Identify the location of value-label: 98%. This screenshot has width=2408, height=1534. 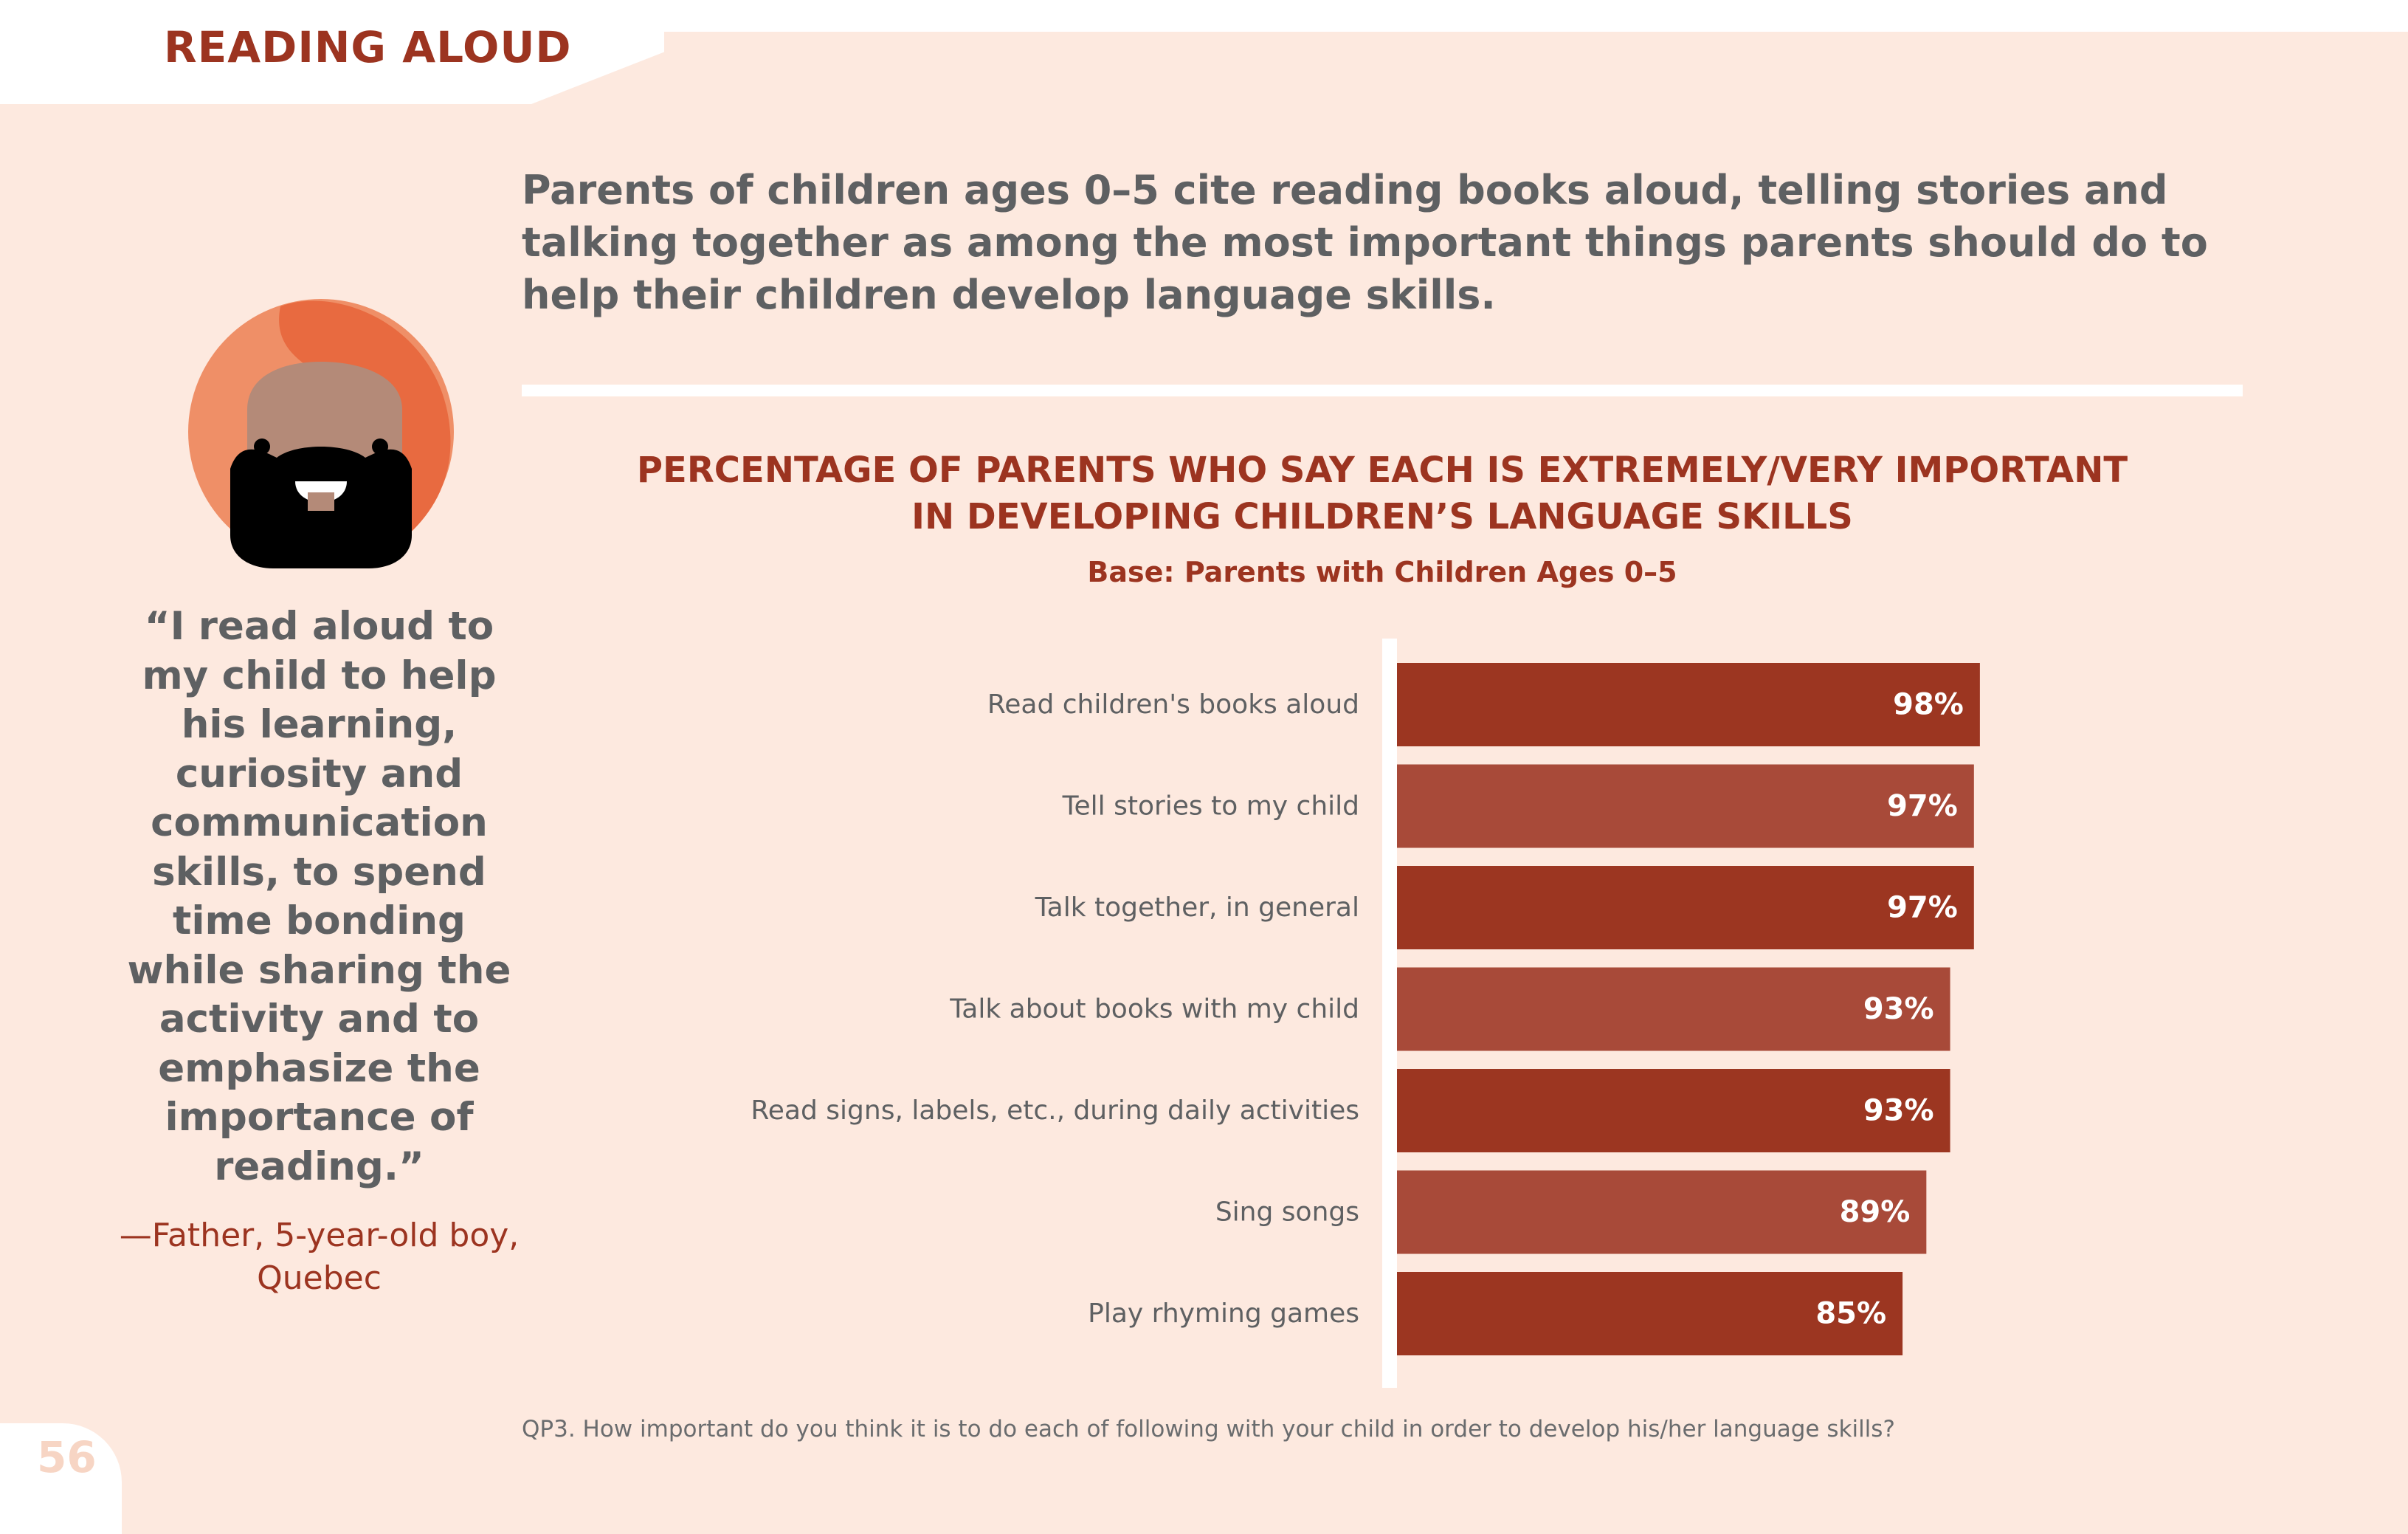
(1929, 705).